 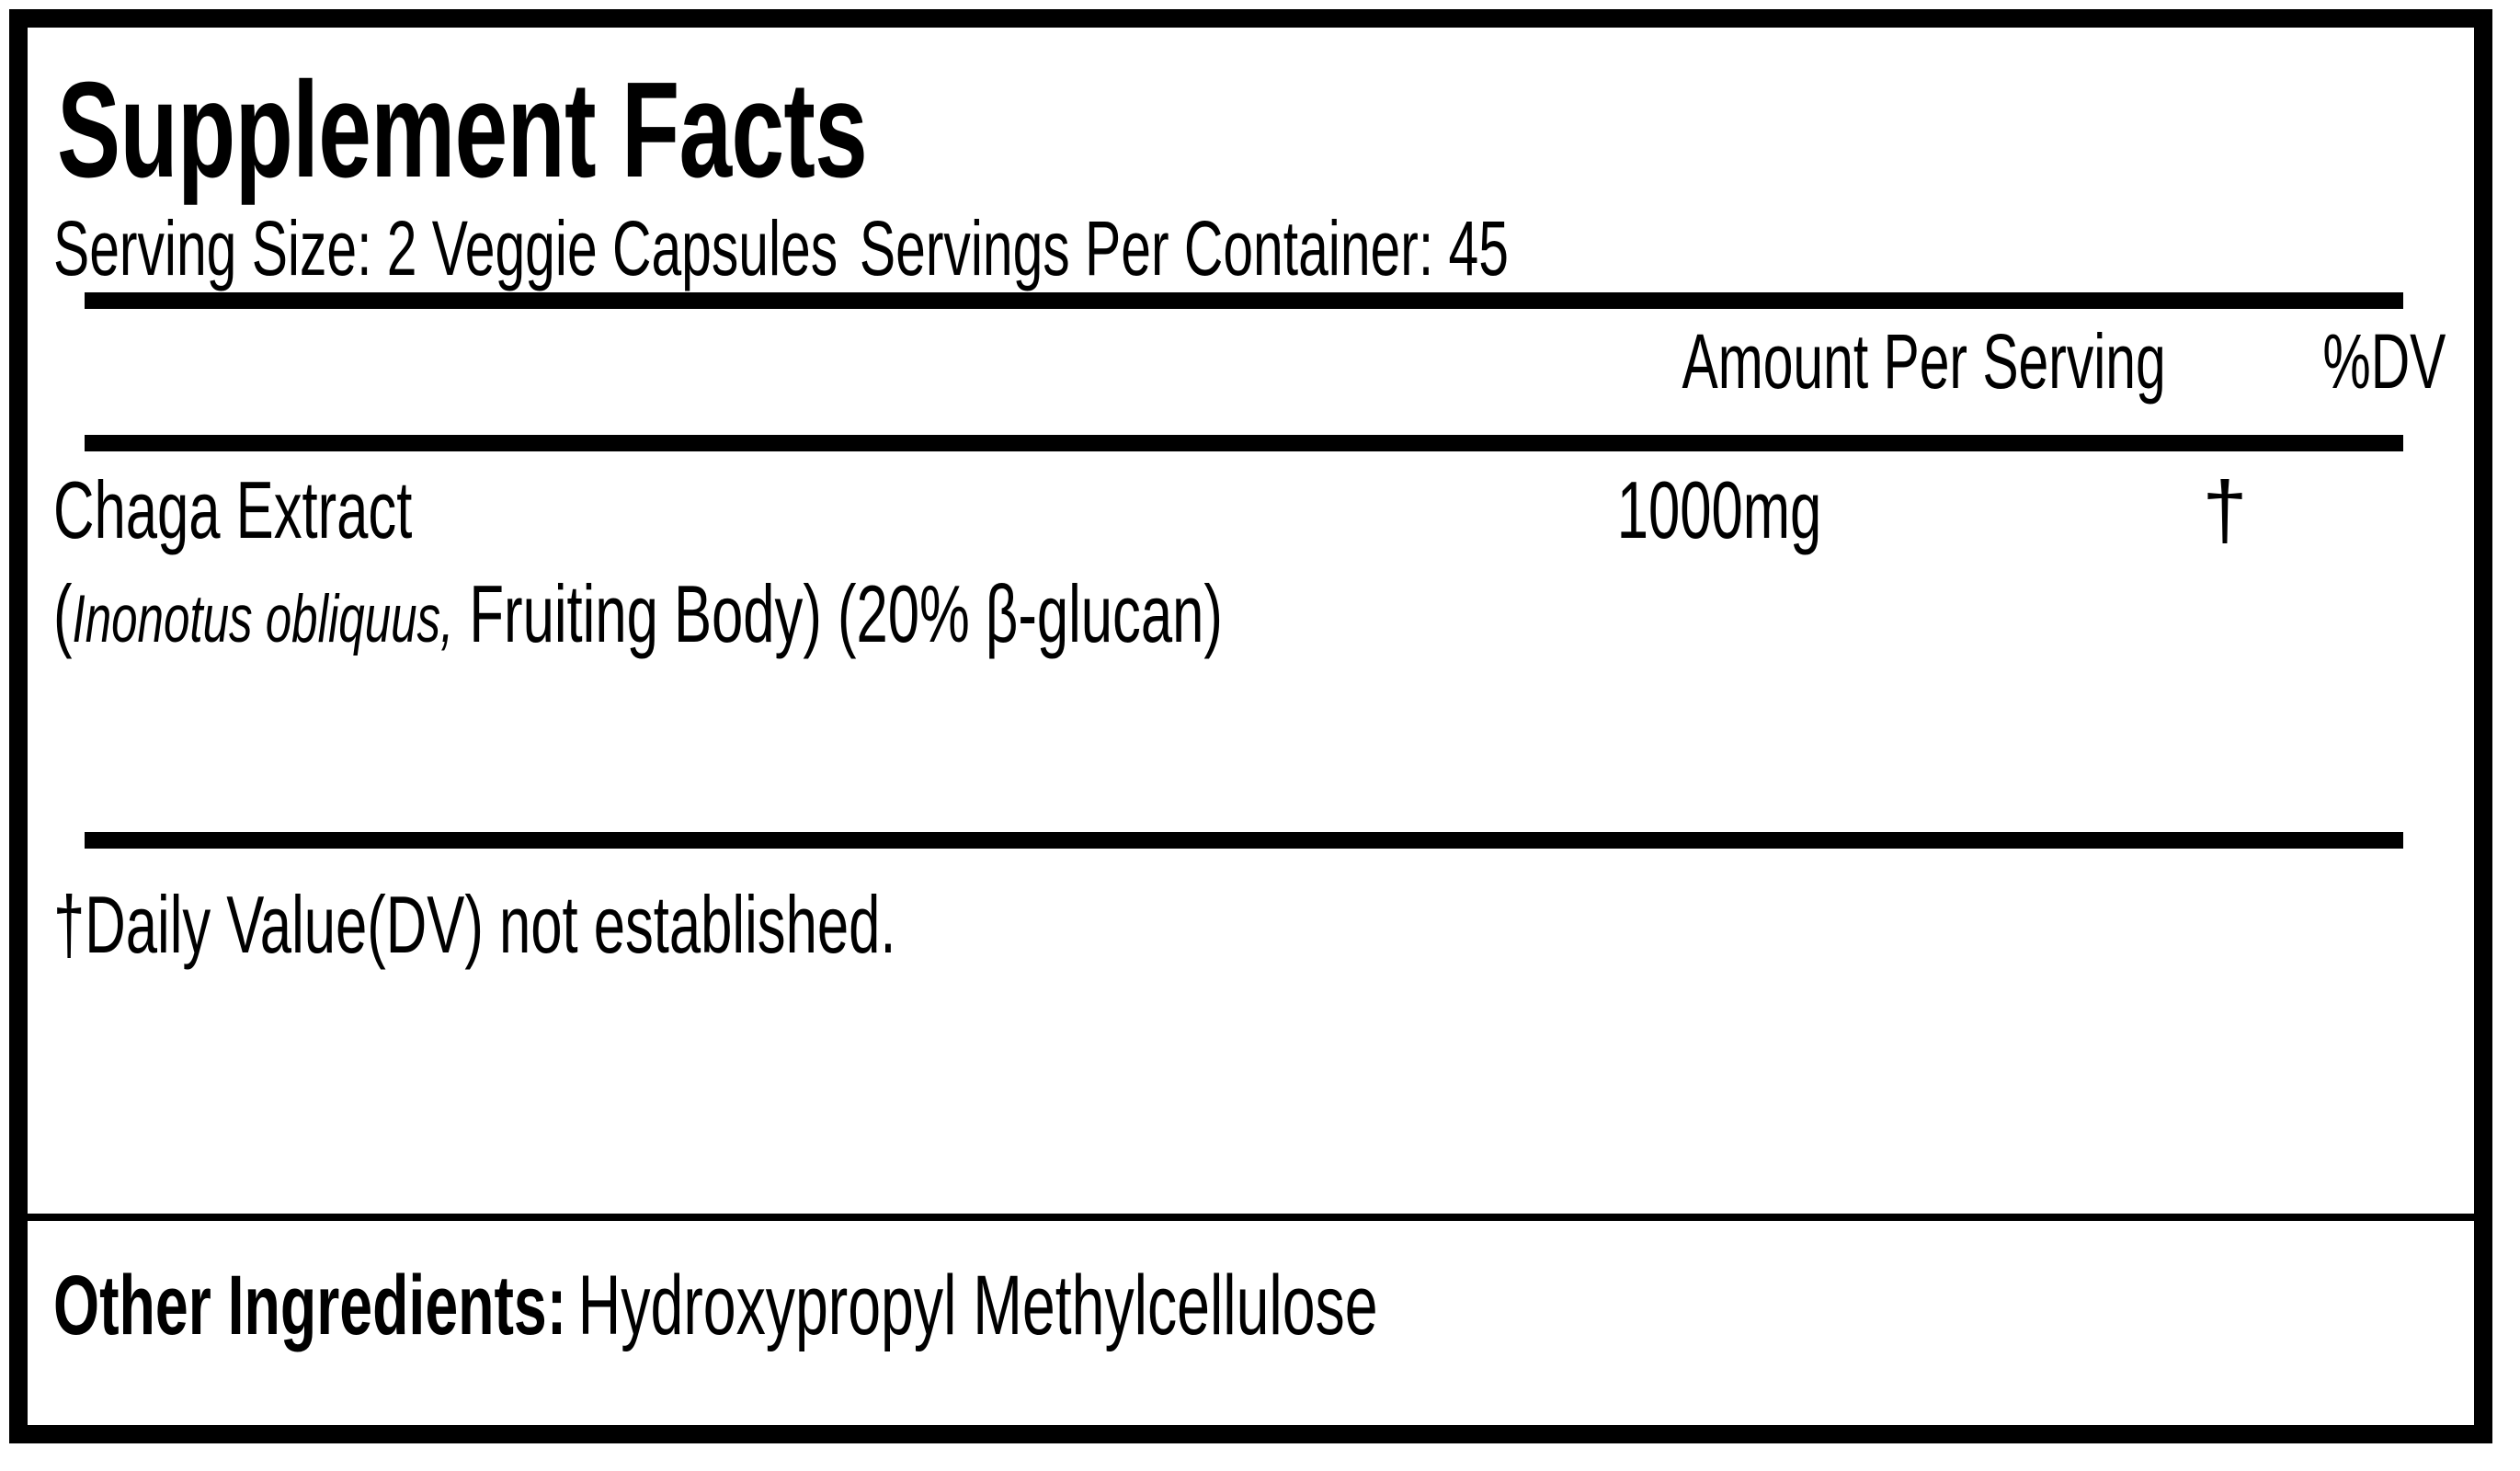 What do you see at coordinates (1250, 1218) in the screenshot?
I see `section-divider` at bounding box center [1250, 1218].